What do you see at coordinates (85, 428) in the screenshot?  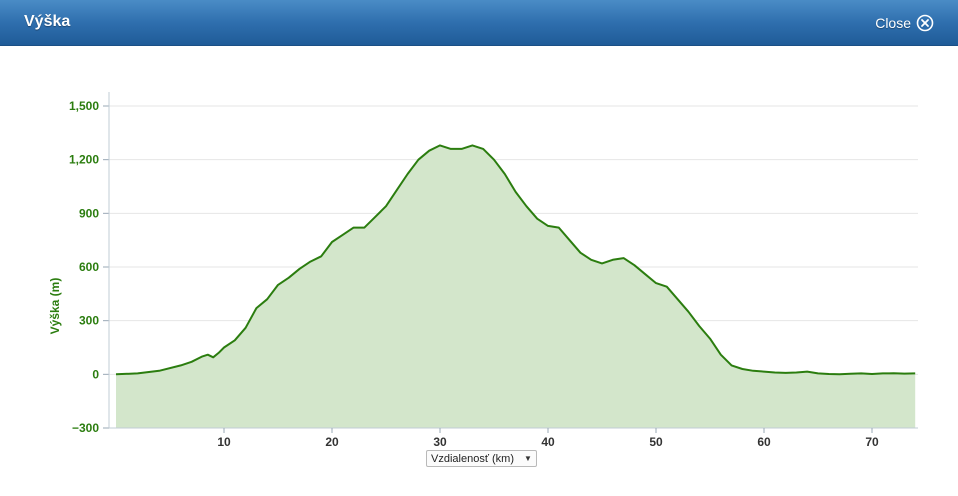 I see `y-tick-label: −300` at bounding box center [85, 428].